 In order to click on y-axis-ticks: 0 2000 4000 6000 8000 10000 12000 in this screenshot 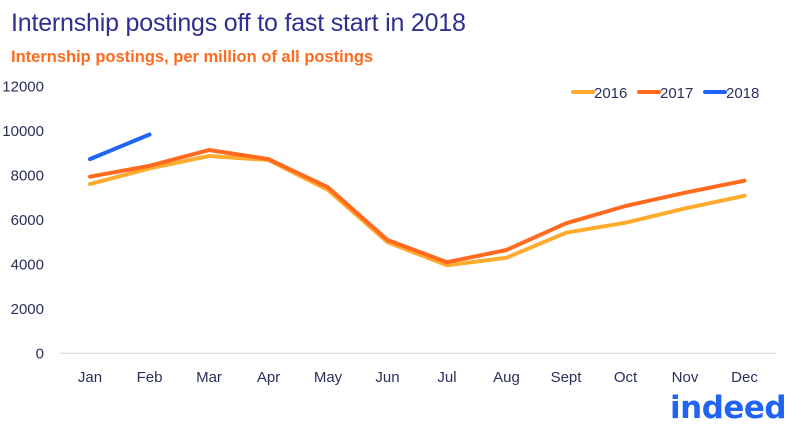, I will do `click(23, 221)`.